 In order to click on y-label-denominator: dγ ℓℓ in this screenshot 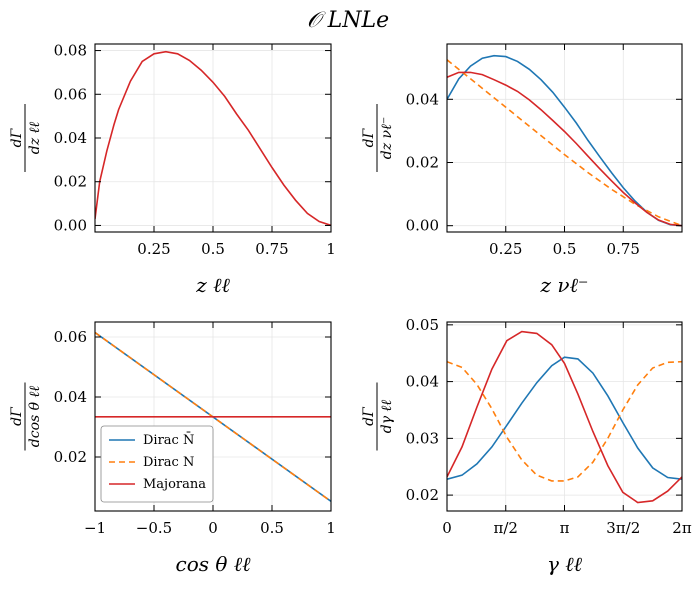, I will do `click(387, 417)`.